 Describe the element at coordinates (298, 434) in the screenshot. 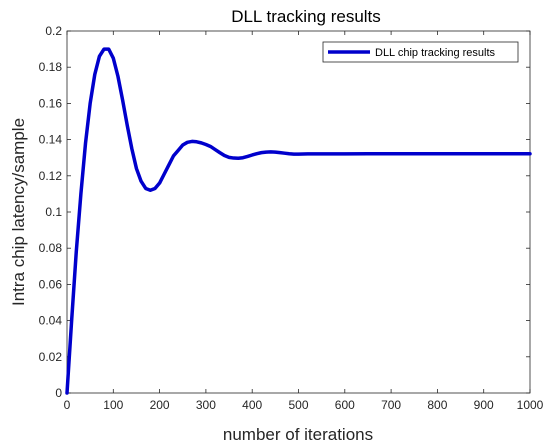

I see `x-axis-label: number of iterations` at that location.